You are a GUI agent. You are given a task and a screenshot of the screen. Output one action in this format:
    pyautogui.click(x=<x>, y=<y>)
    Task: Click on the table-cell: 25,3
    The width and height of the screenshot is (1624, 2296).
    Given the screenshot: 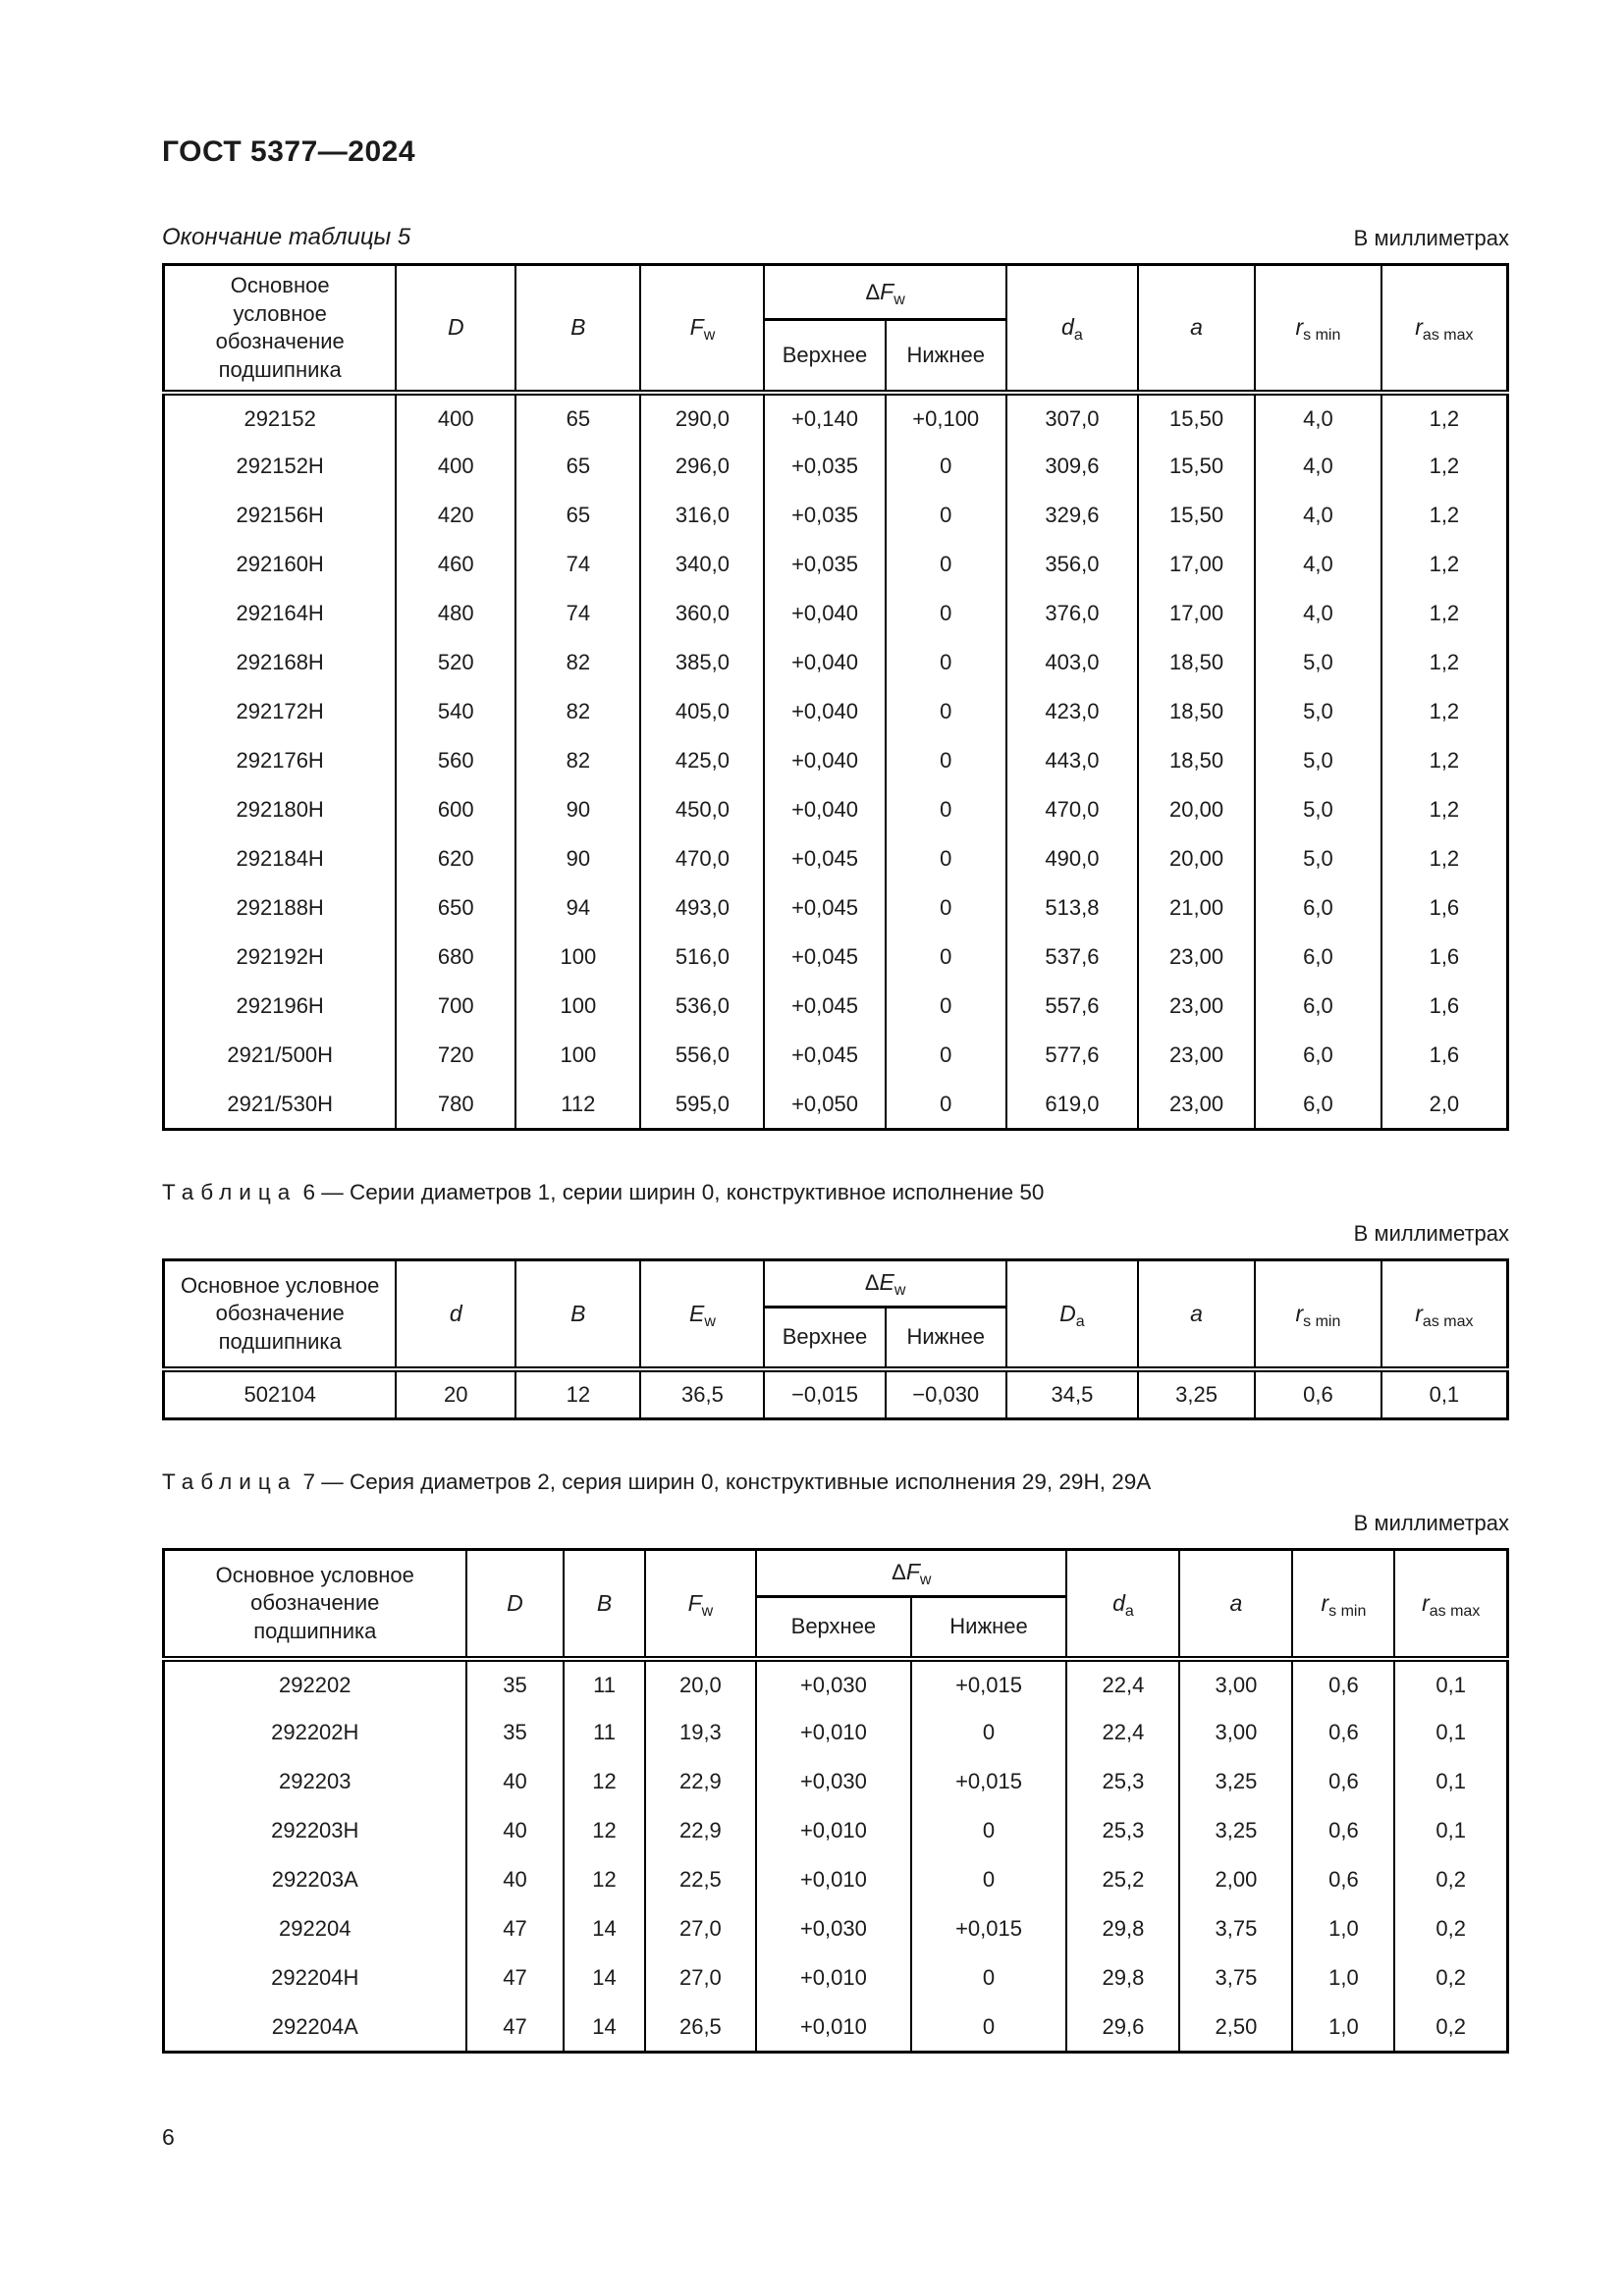 What is the action you would take?
    pyautogui.click(x=1123, y=1831)
    